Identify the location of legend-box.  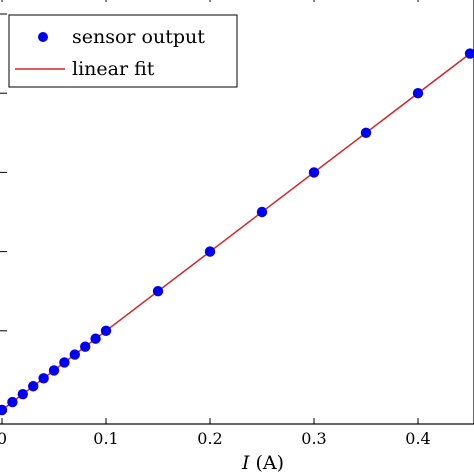
(123, 51).